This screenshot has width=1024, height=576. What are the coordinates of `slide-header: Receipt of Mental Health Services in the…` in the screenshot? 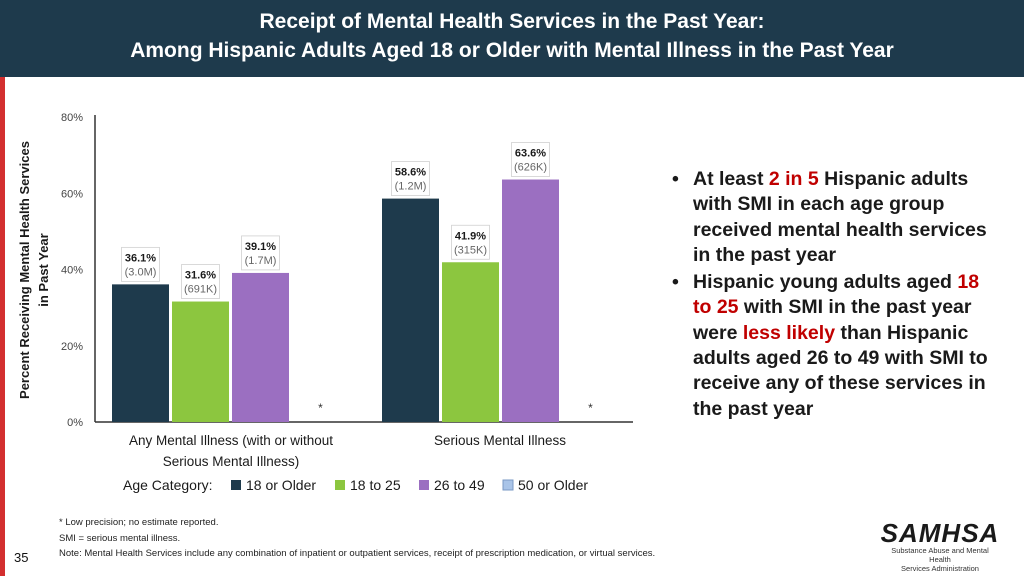 It's located at (512, 38).